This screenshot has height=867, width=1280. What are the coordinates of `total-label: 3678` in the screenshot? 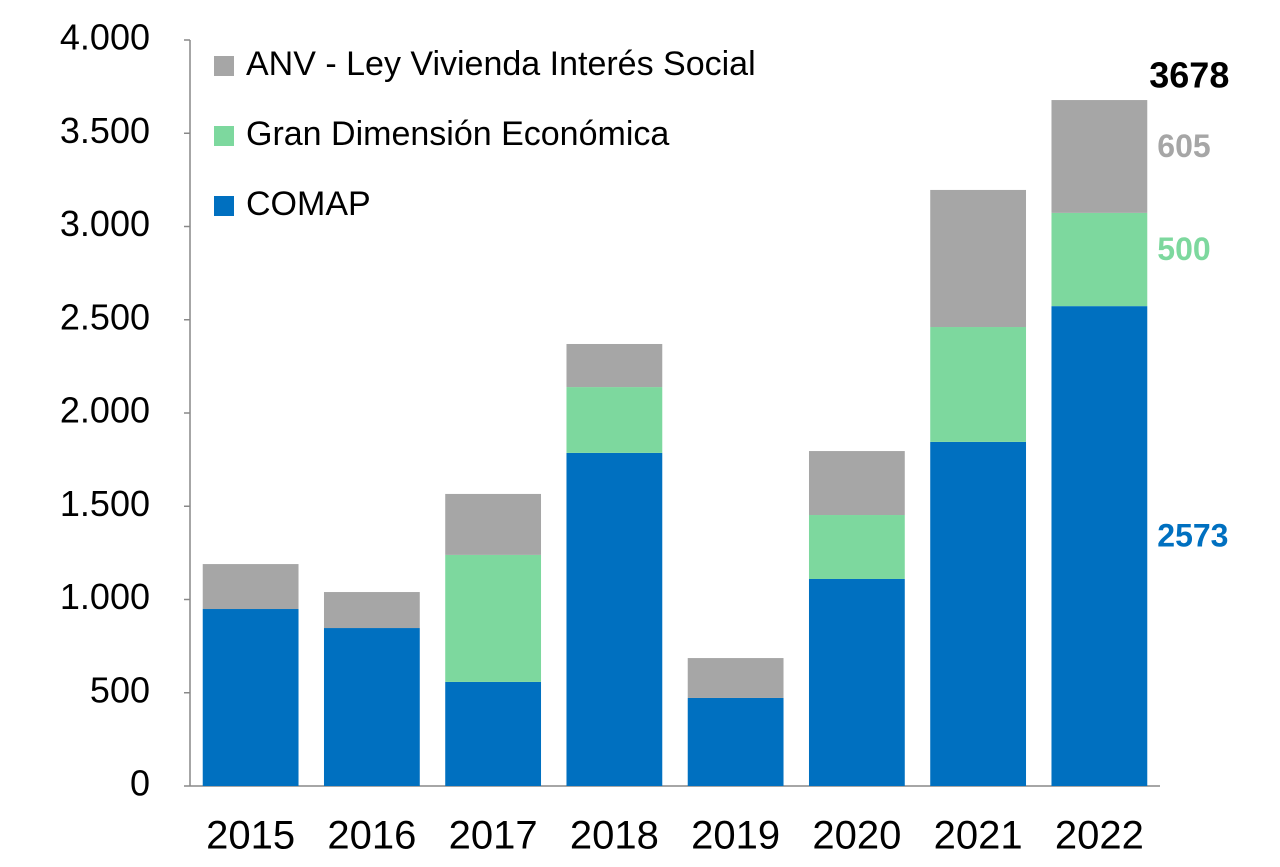 It's located at (1189, 75).